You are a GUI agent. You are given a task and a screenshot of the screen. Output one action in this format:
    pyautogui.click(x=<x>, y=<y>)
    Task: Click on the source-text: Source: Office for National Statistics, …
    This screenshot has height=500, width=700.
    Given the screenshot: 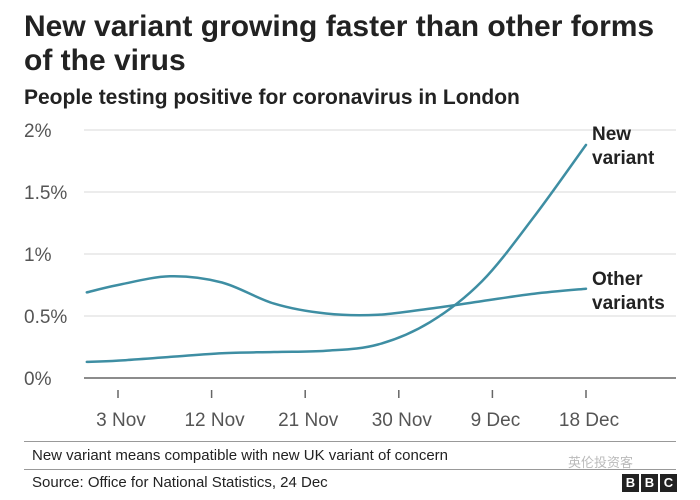 What is the action you would take?
    pyautogui.click(x=180, y=482)
    